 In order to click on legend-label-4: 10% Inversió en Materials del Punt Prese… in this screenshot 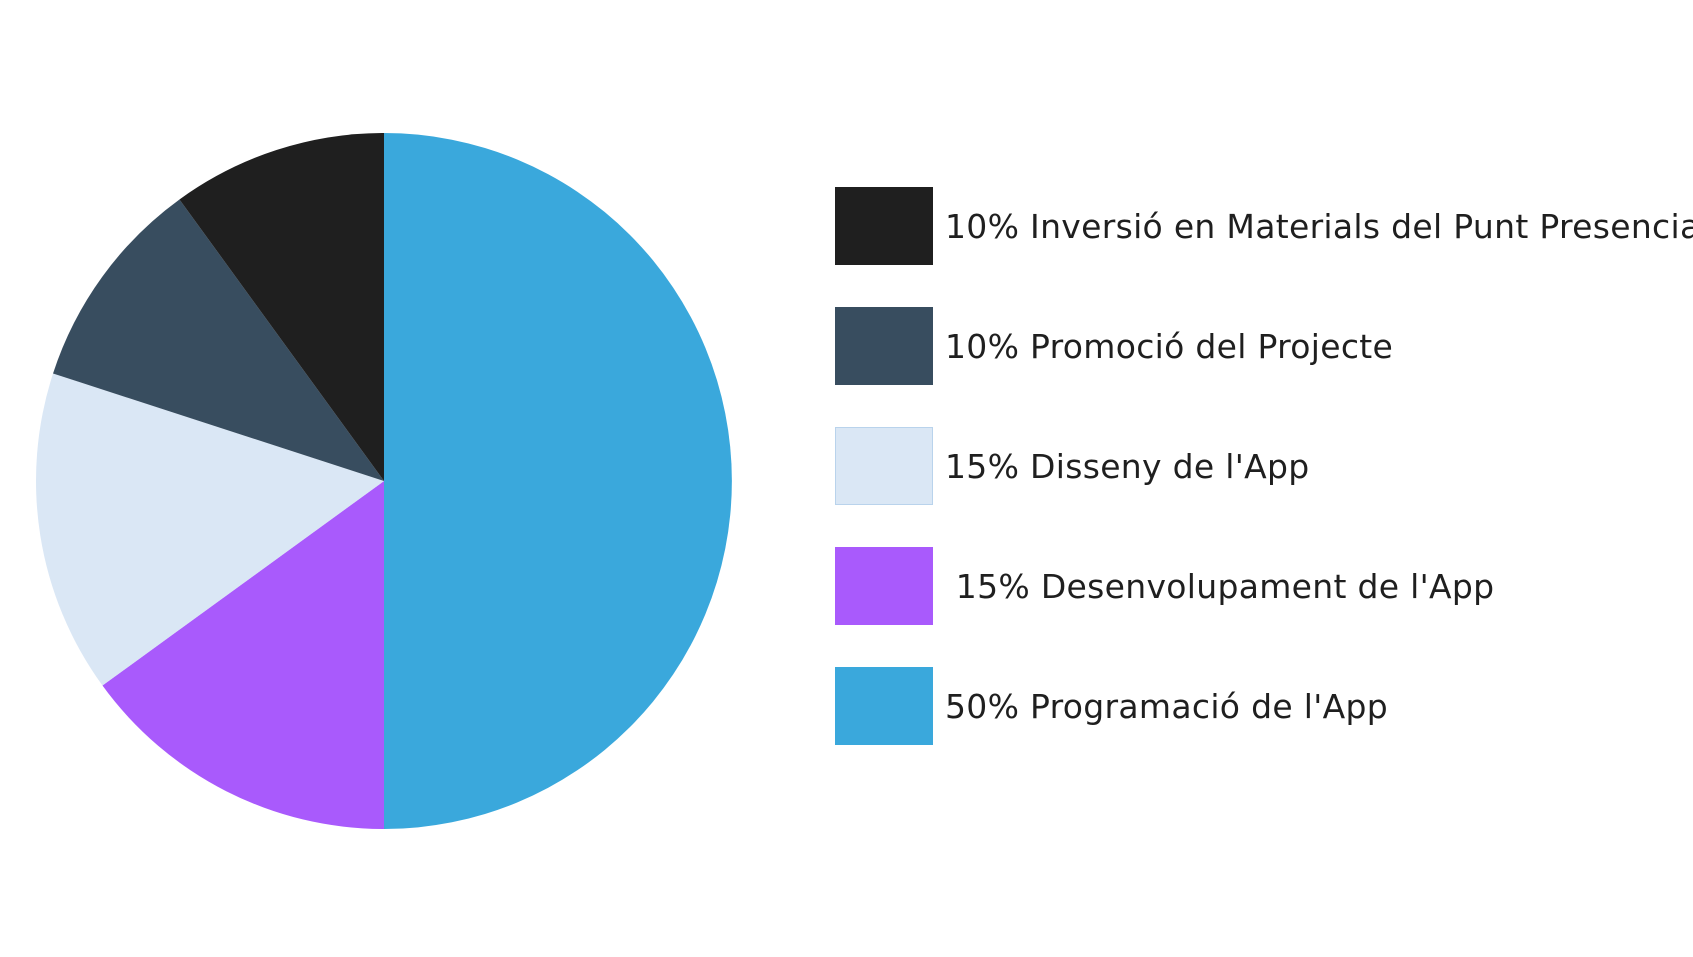, I will do `click(1319, 226)`.